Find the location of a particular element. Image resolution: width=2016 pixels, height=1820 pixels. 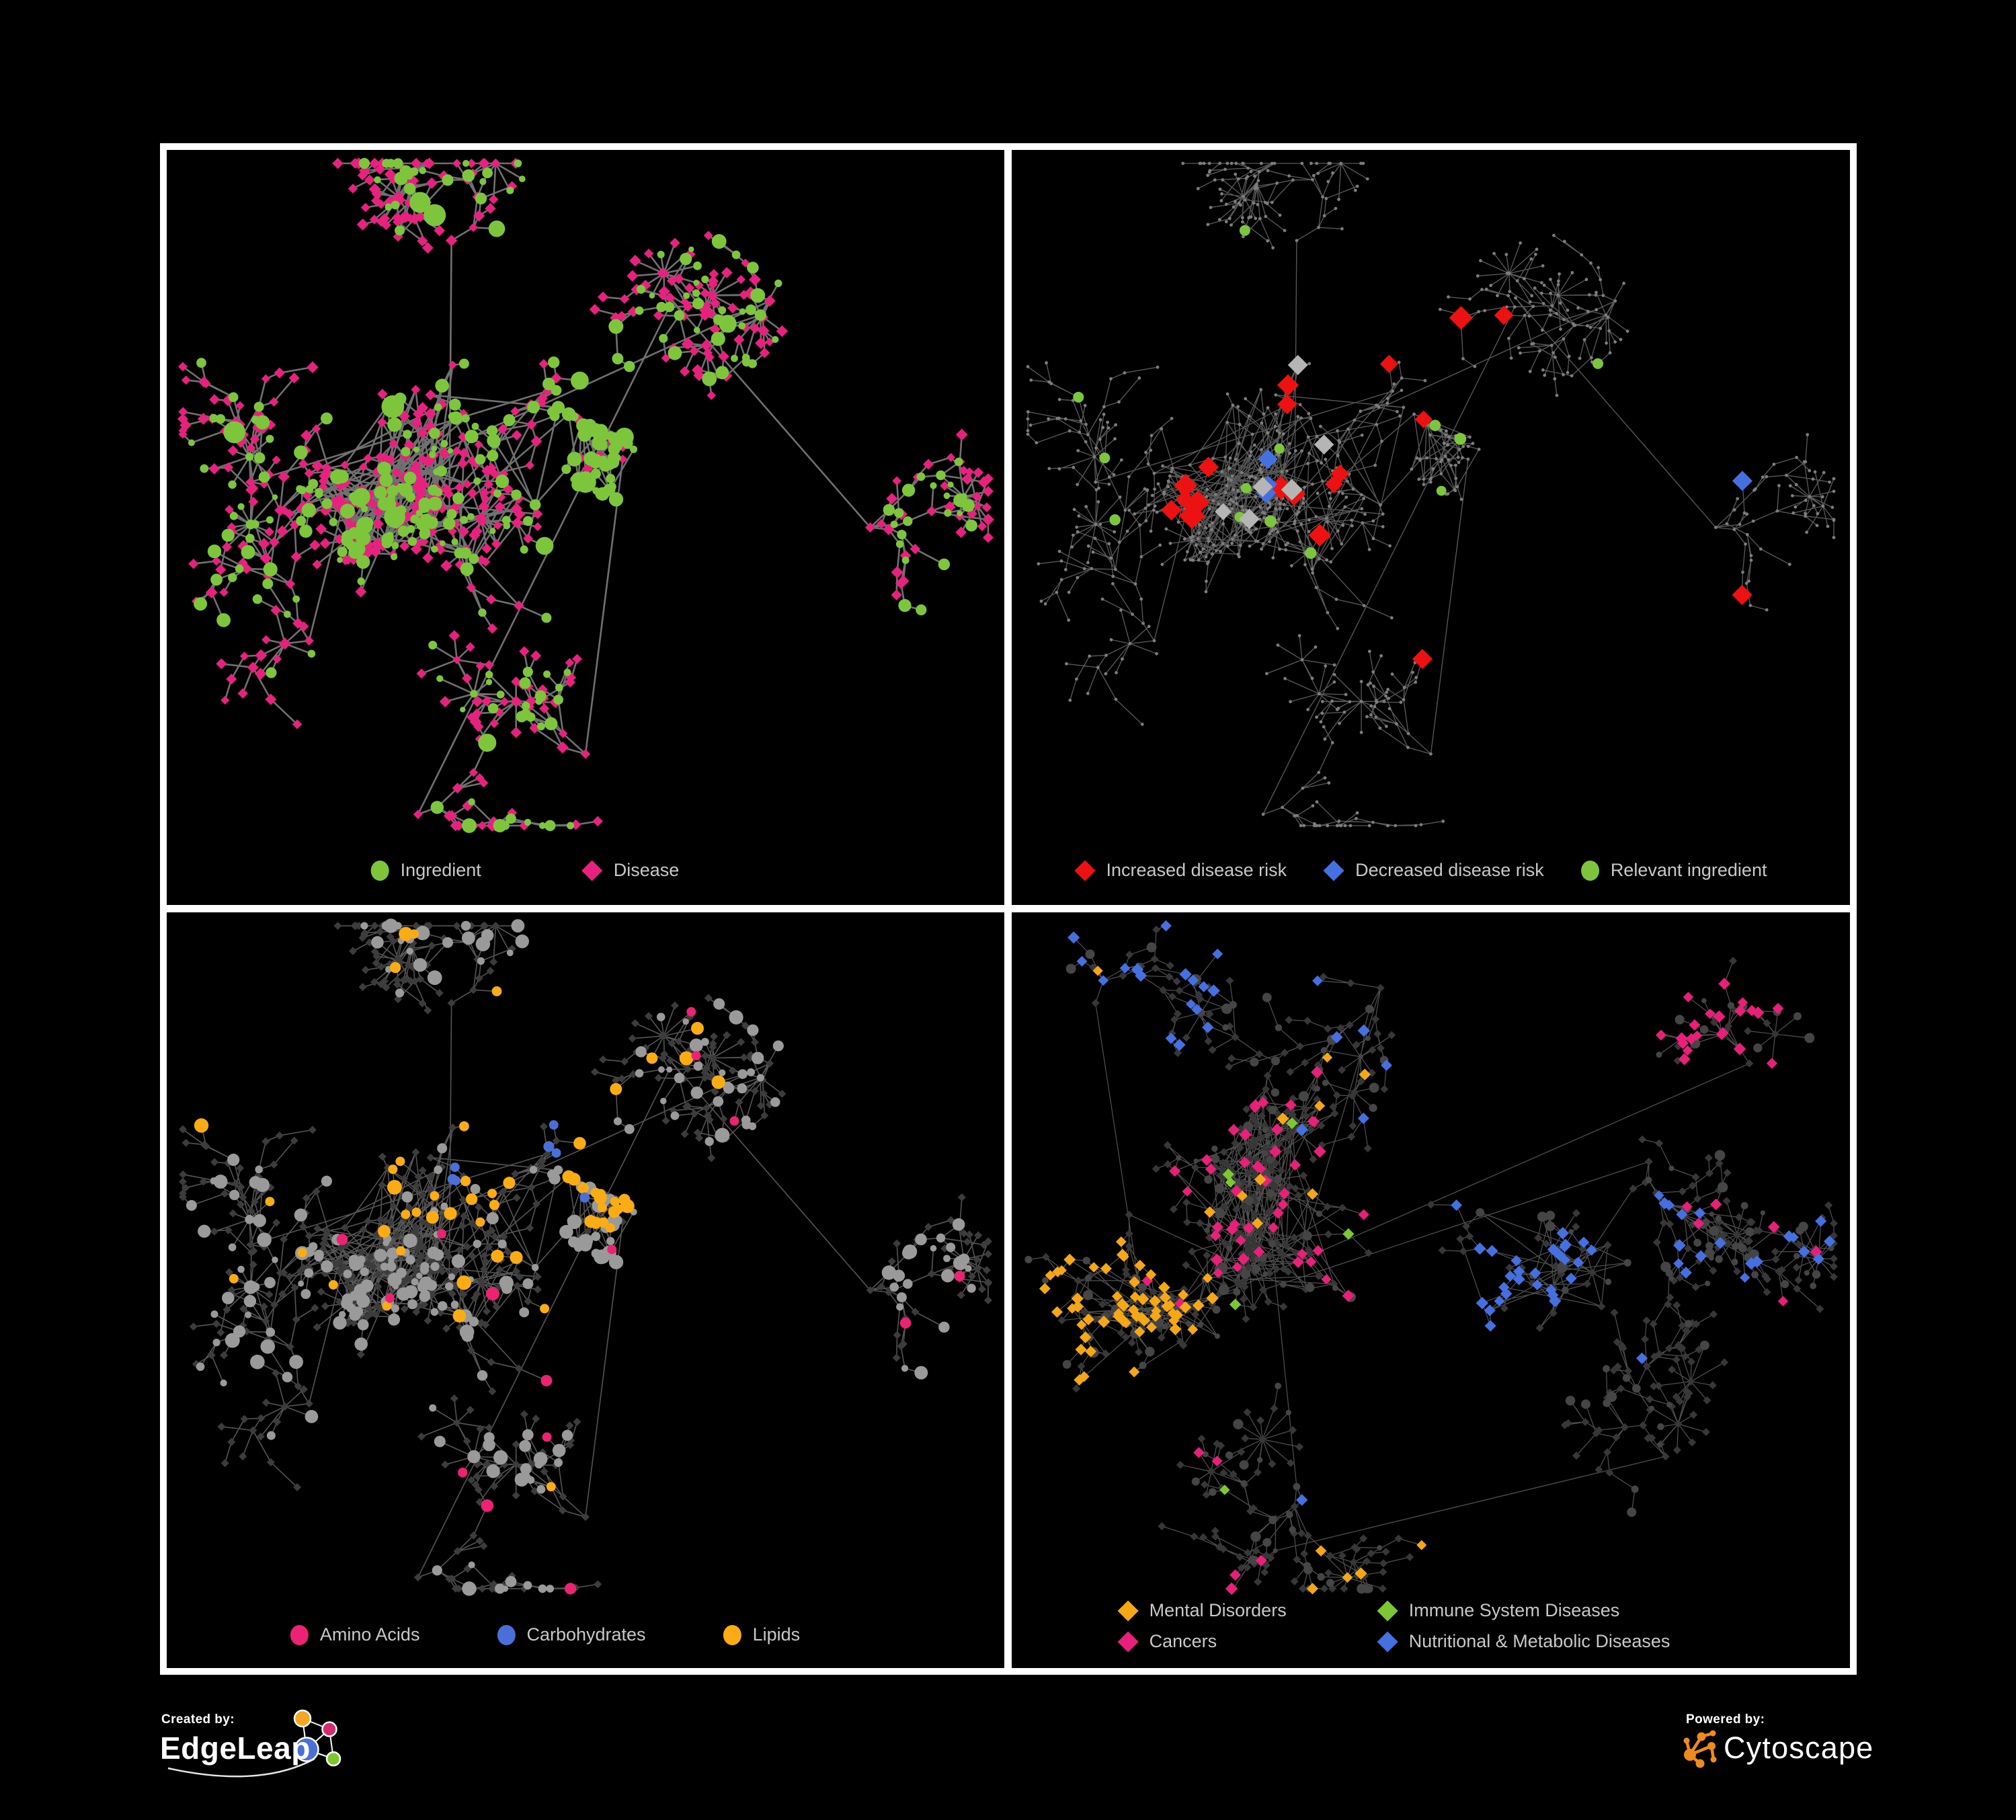

legend-item-relevant-ingredient: Relevant ingredient is located at coordinates (1673, 870).